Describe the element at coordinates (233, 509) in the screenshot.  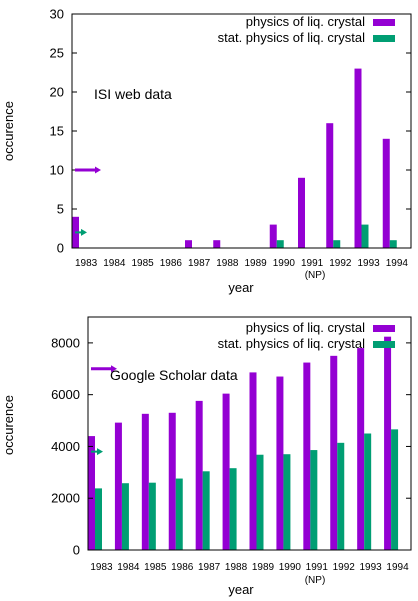
I see `bar-stat-physics-1988` at that location.